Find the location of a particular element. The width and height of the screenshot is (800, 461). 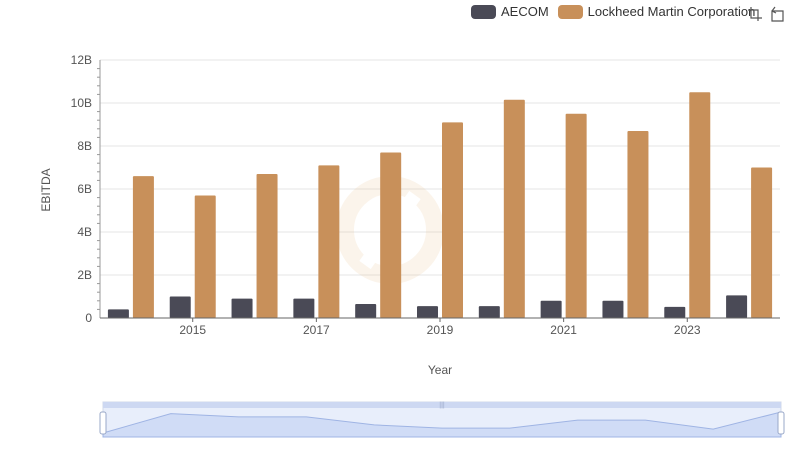

legend-item-aecom: AECOM is located at coordinates (510, 11).